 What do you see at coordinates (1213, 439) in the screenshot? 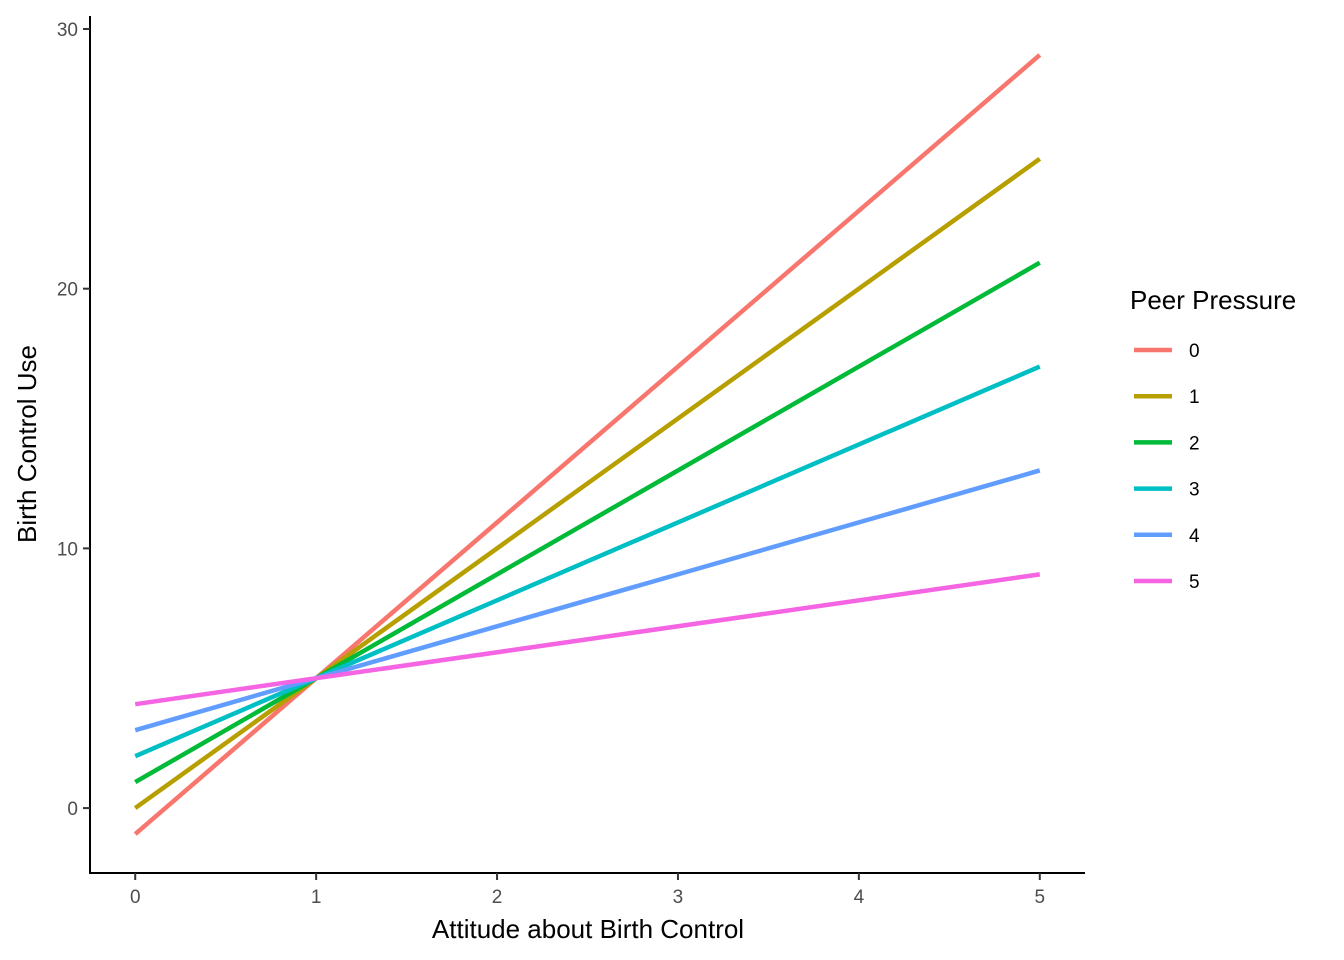
I see `legend: Peer Pressure 0 1 2 3 4 5` at bounding box center [1213, 439].